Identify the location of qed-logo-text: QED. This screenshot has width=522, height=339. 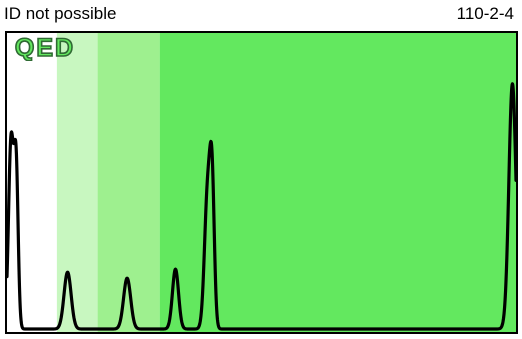
(45, 47).